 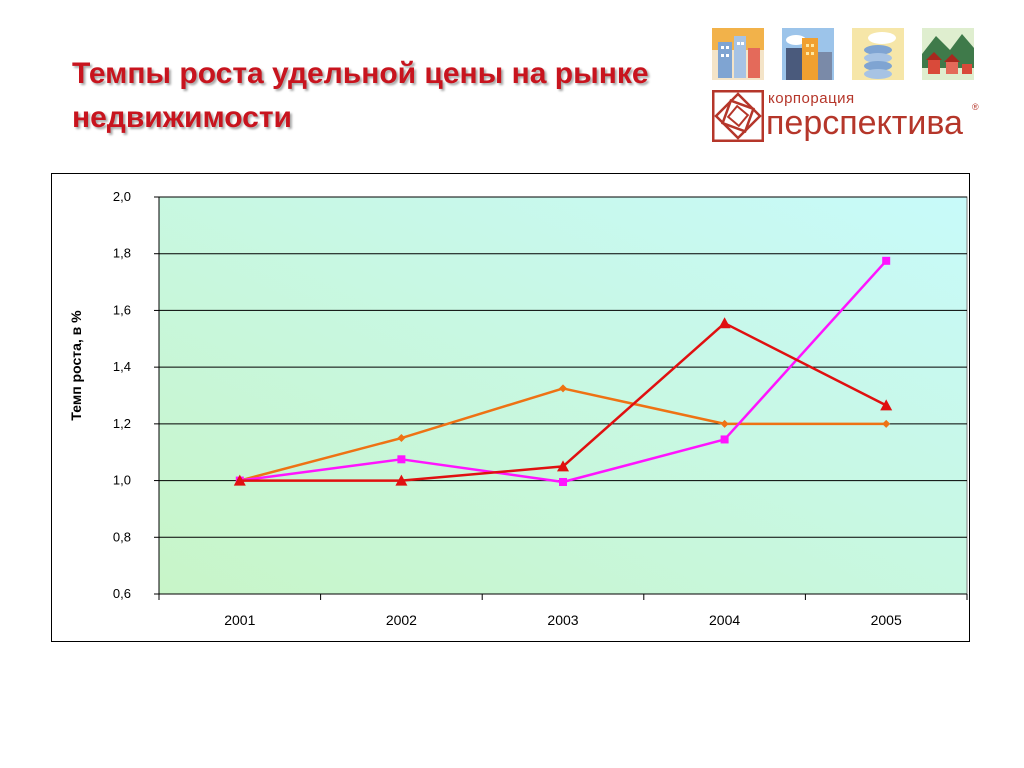 I want to click on x-tick-label: 2005, so click(x=886, y=620).